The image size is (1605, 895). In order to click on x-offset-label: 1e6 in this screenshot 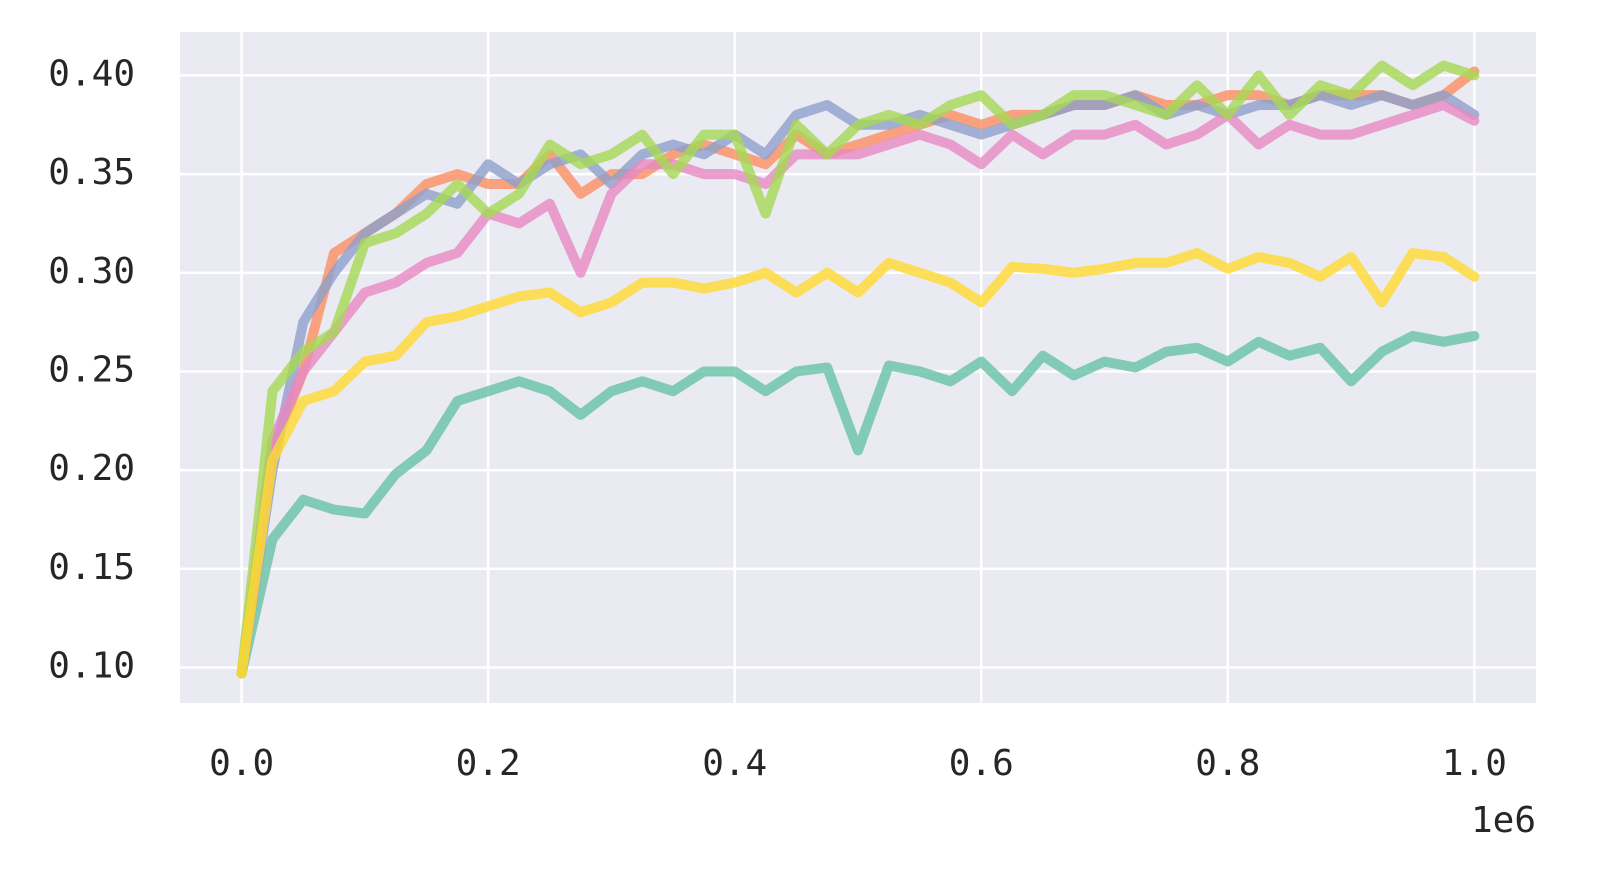, I will do `click(1503, 820)`.